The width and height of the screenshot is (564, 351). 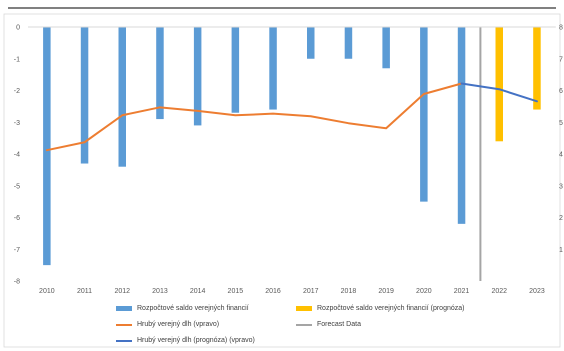 I want to click on bar-series0-2021, so click(x=461, y=125).